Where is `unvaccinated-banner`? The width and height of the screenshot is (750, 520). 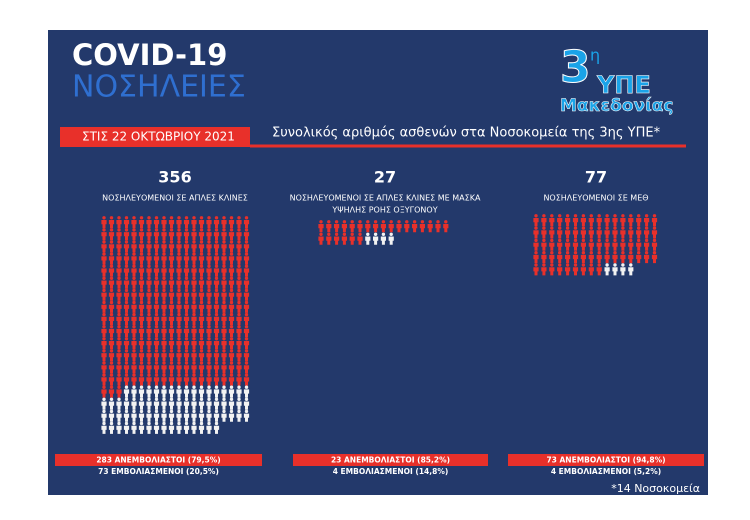
unvaccinated-banner is located at coordinates (606, 460).